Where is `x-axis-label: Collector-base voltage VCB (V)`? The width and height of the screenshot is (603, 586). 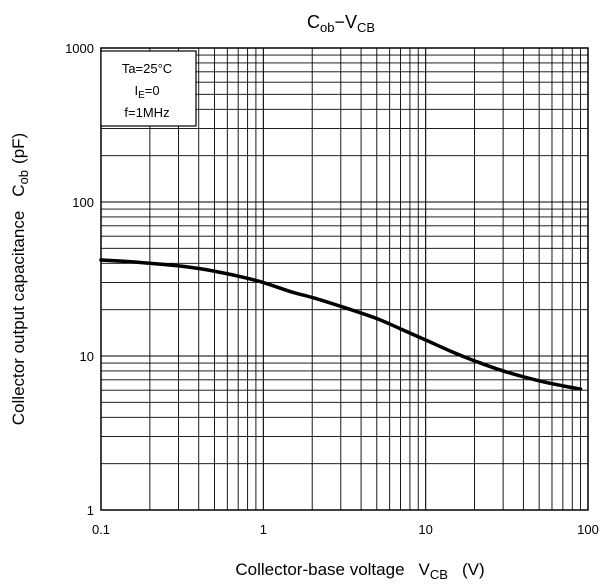 x-axis-label: Collector-base voltage VCB (V) is located at coordinates (359, 571).